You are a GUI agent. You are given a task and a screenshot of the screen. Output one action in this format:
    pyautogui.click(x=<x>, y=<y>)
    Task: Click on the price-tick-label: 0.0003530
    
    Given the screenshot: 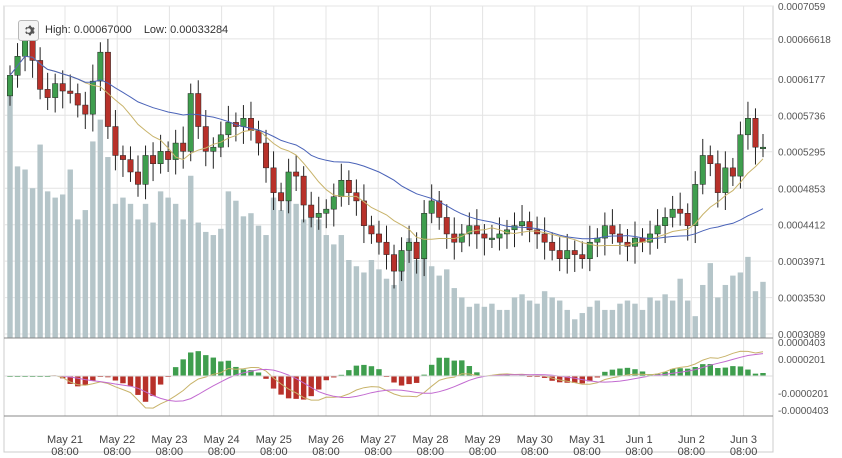 What is the action you would take?
    pyautogui.click(x=802, y=299)
    